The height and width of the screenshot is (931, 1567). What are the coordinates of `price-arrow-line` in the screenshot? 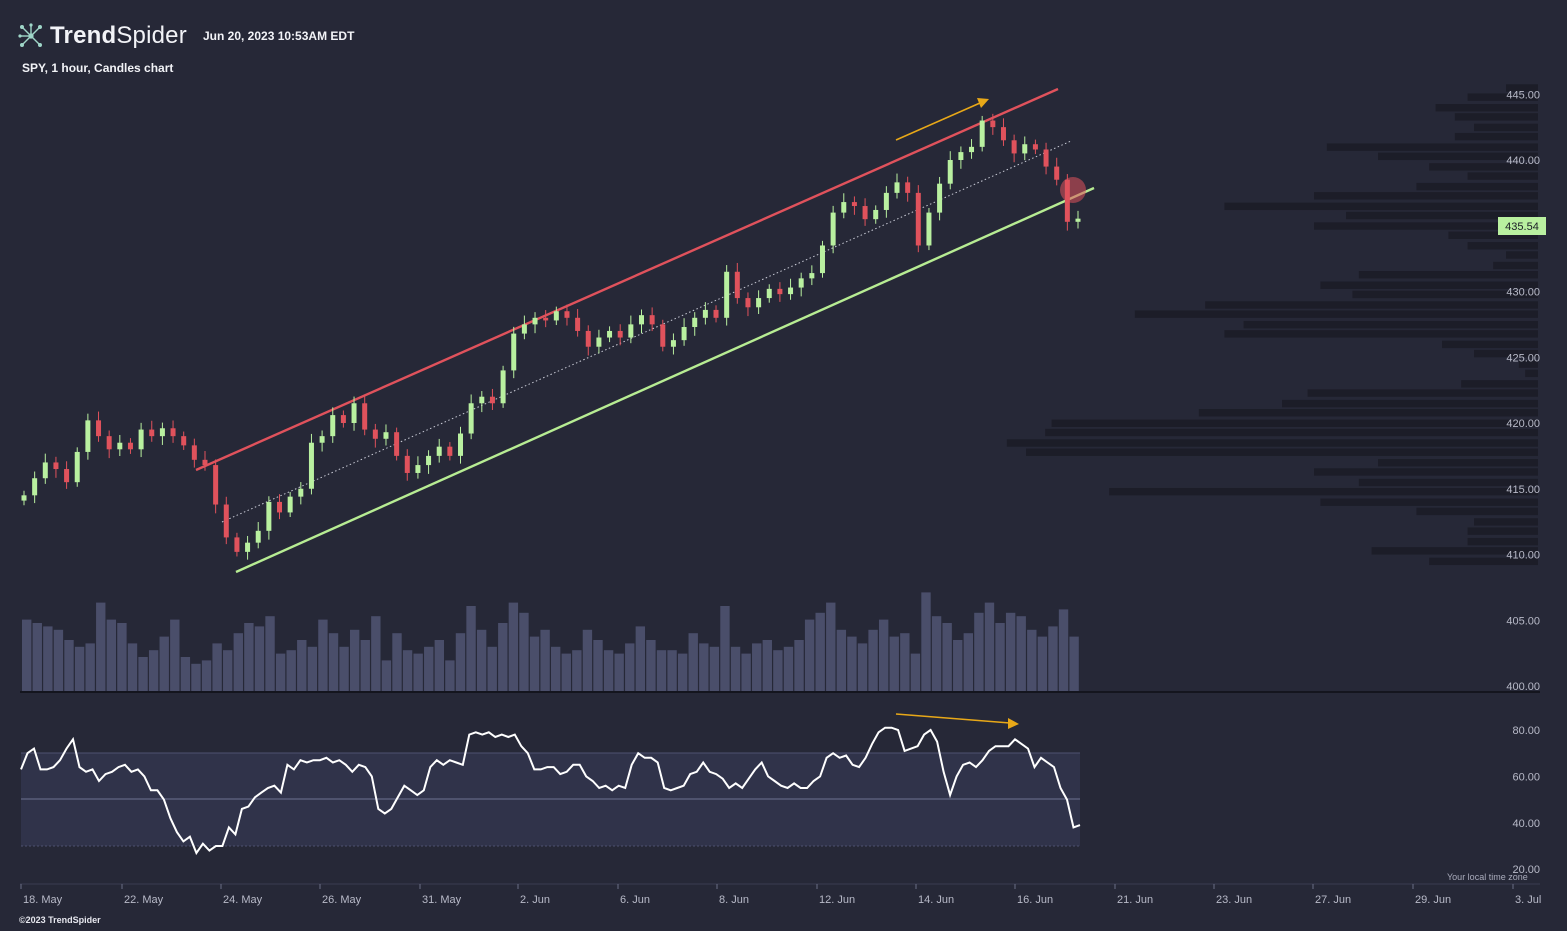 It's located at (938, 121).